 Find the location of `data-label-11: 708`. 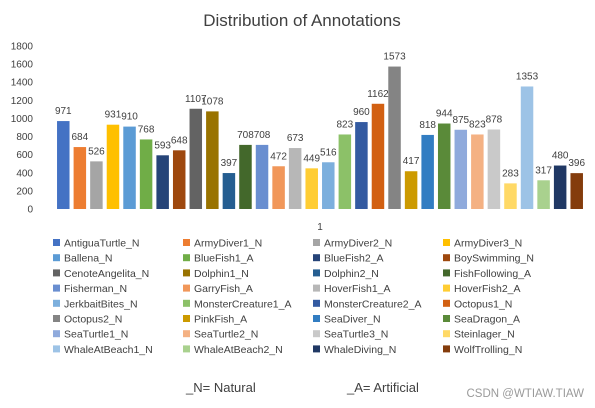

data-label-11: 708 is located at coordinates (245, 135).